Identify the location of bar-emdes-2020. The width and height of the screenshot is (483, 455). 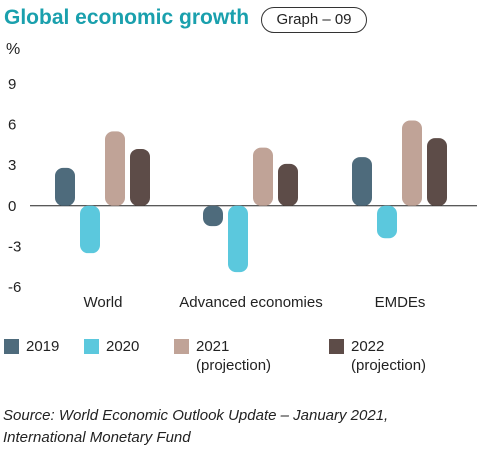
(387, 222).